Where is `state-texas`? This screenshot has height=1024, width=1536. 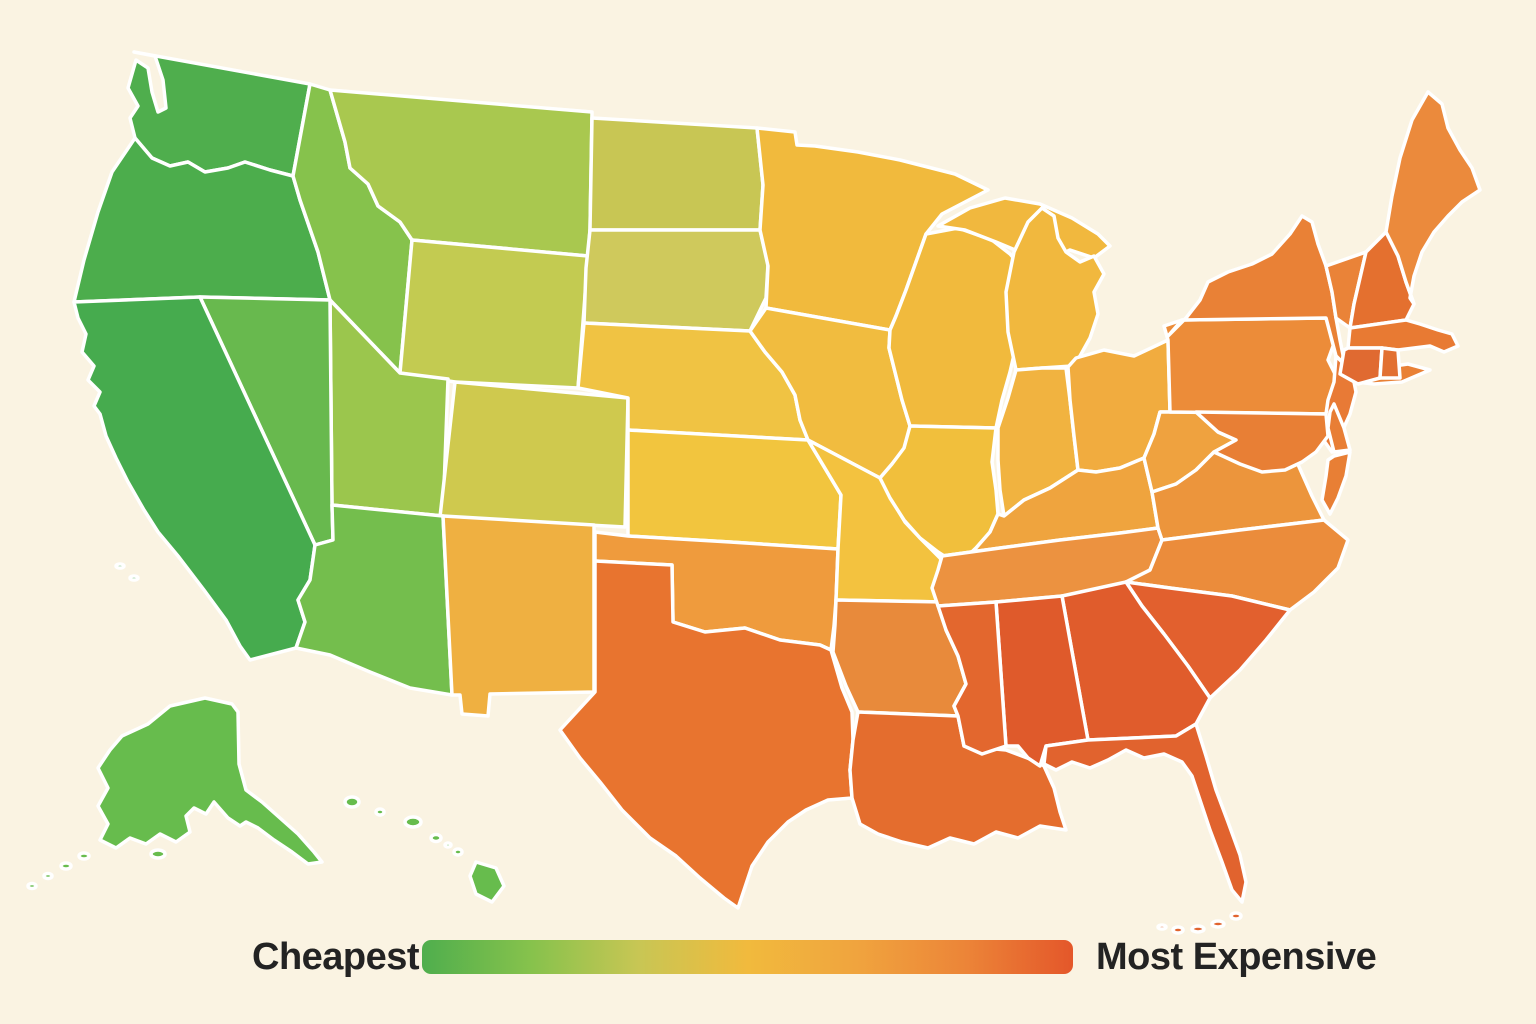
state-texas is located at coordinates (706, 734).